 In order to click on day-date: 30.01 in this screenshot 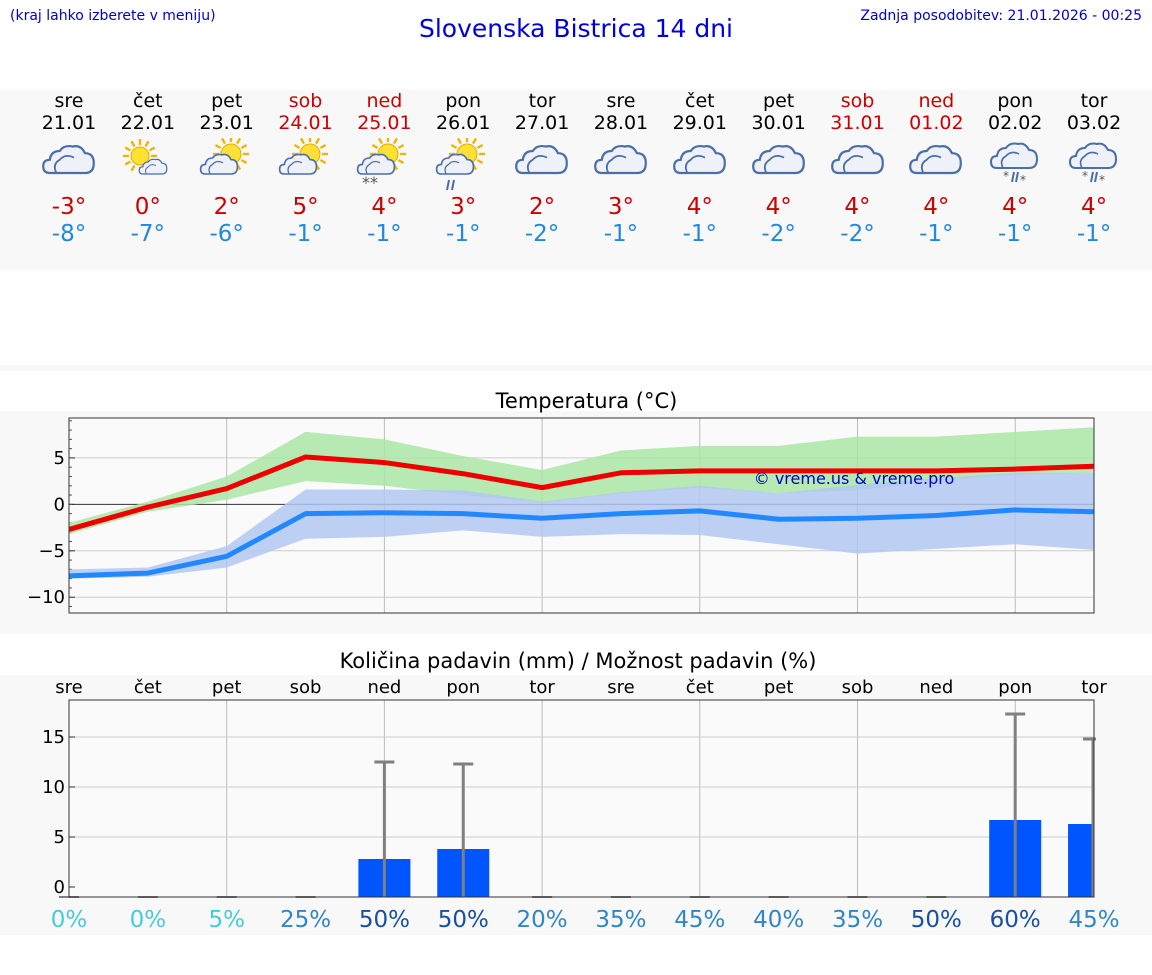, I will do `click(778, 123)`.